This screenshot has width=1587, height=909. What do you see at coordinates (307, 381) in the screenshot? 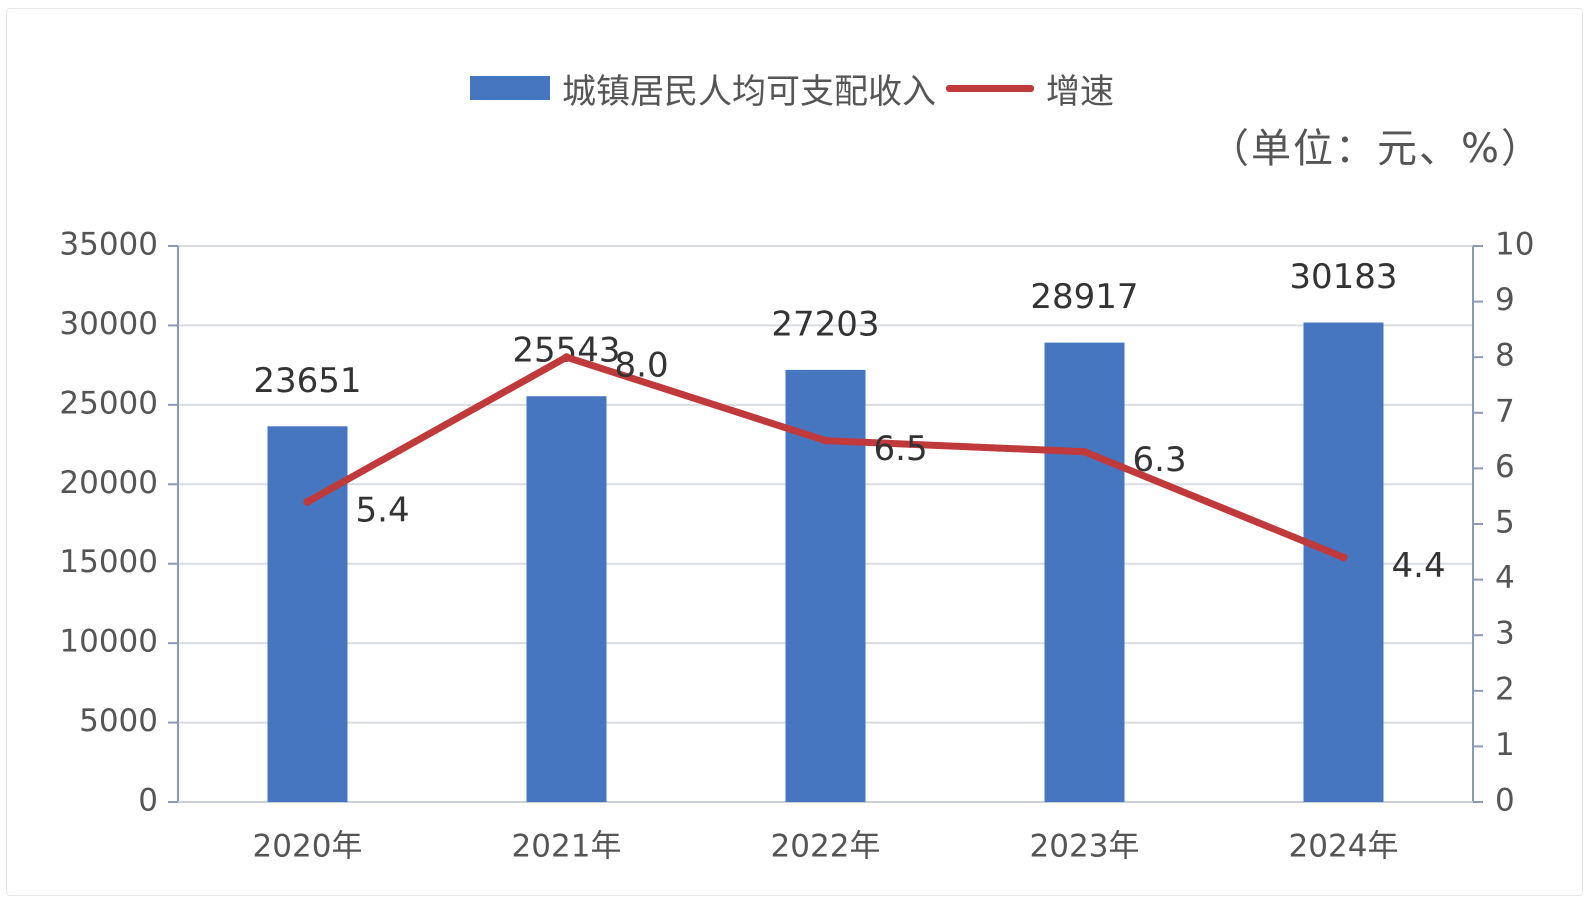
I see `bar-value-label: 23651` at bounding box center [307, 381].